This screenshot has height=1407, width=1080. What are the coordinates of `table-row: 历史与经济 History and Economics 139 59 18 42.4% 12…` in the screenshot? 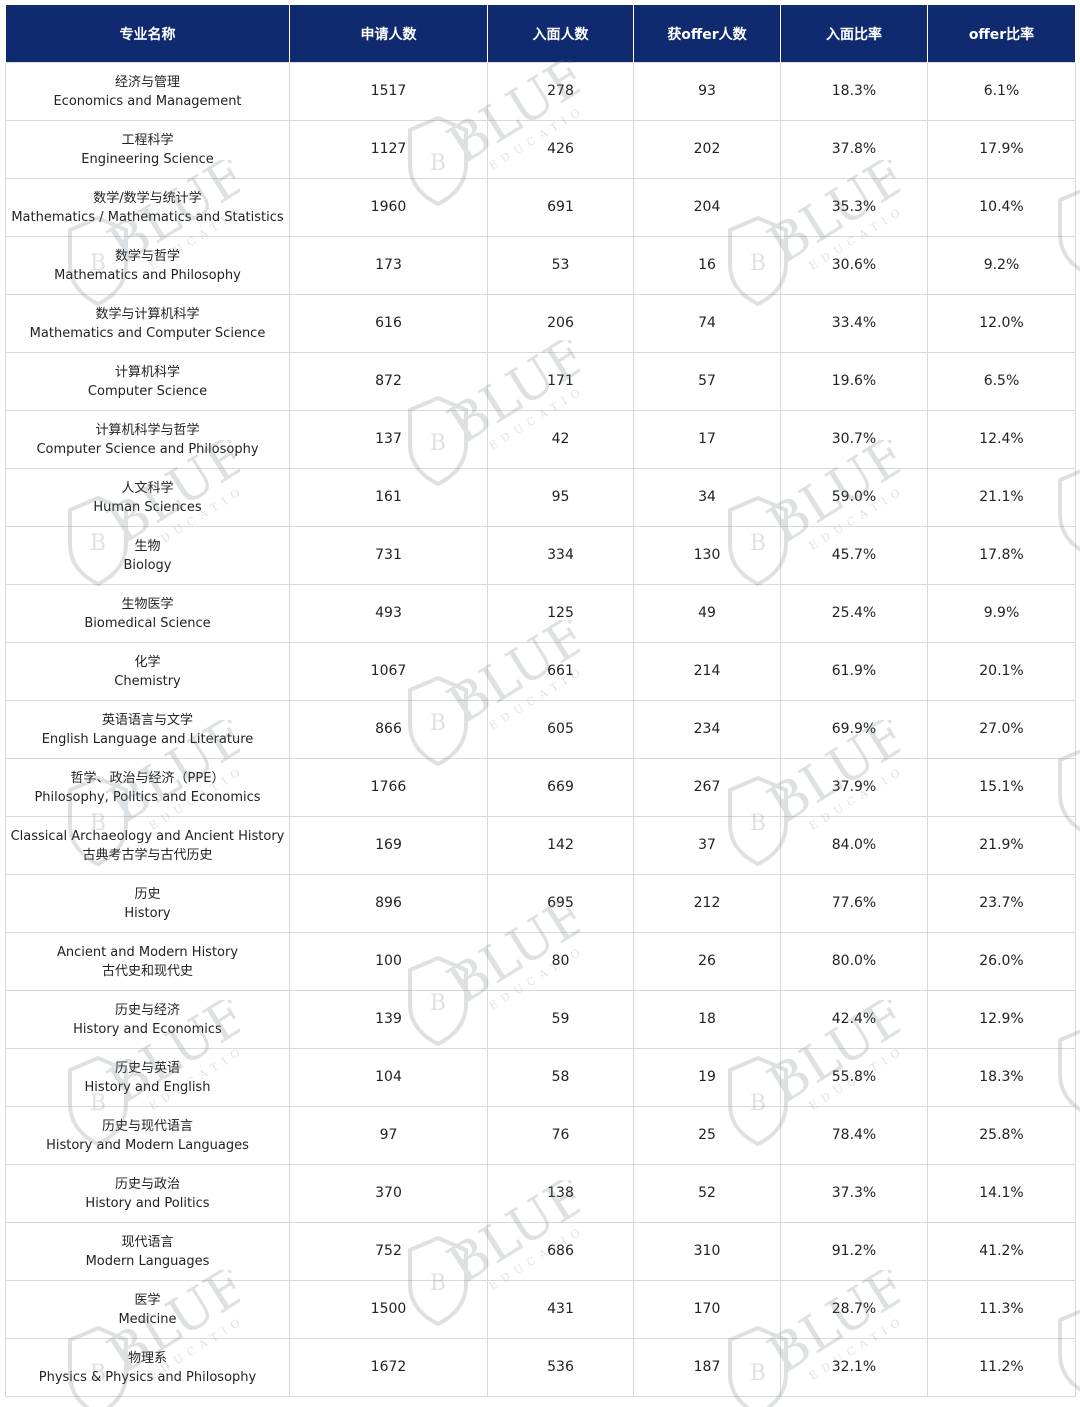 It's located at (540, 1019).